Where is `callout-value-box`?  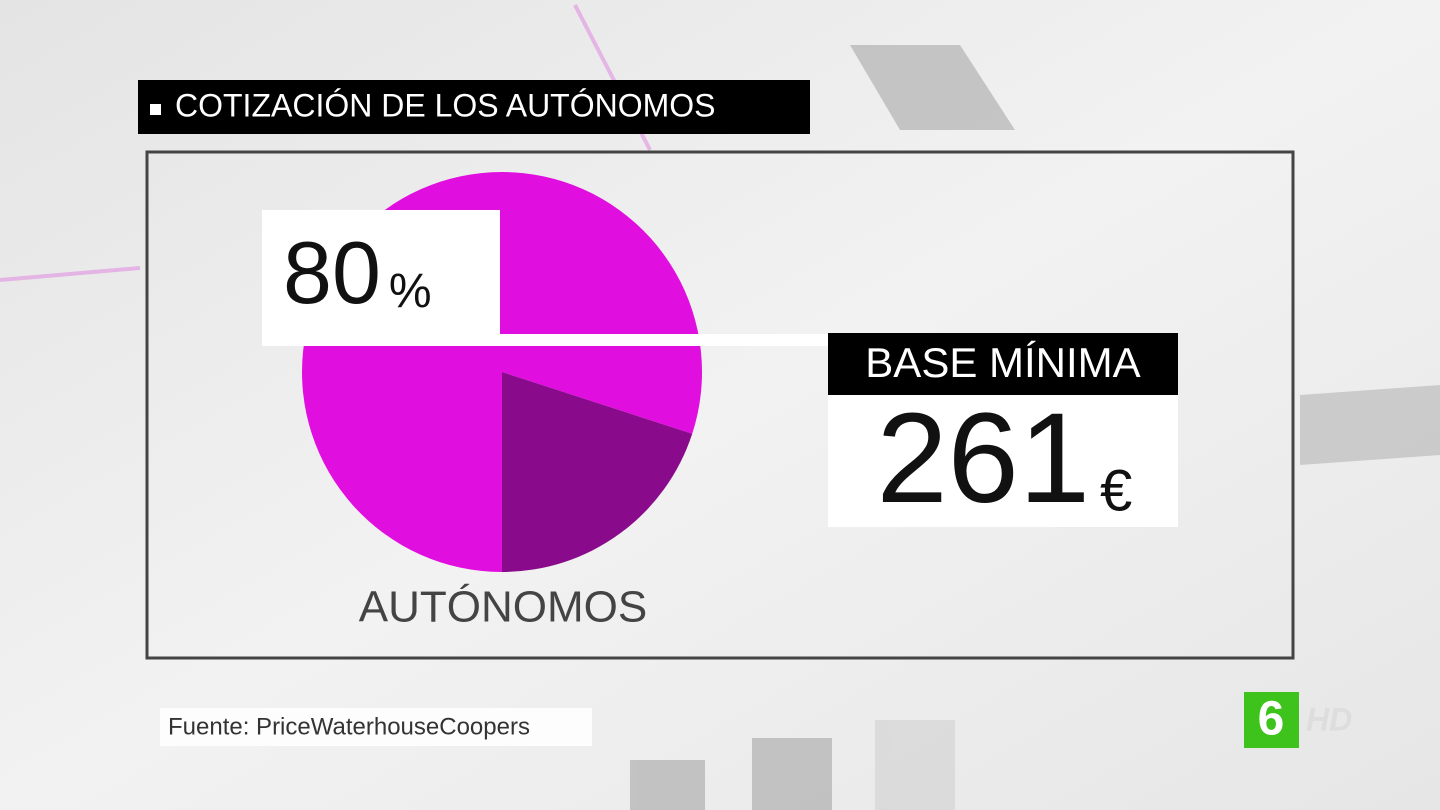 callout-value-box is located at coordinates (1003, 461).